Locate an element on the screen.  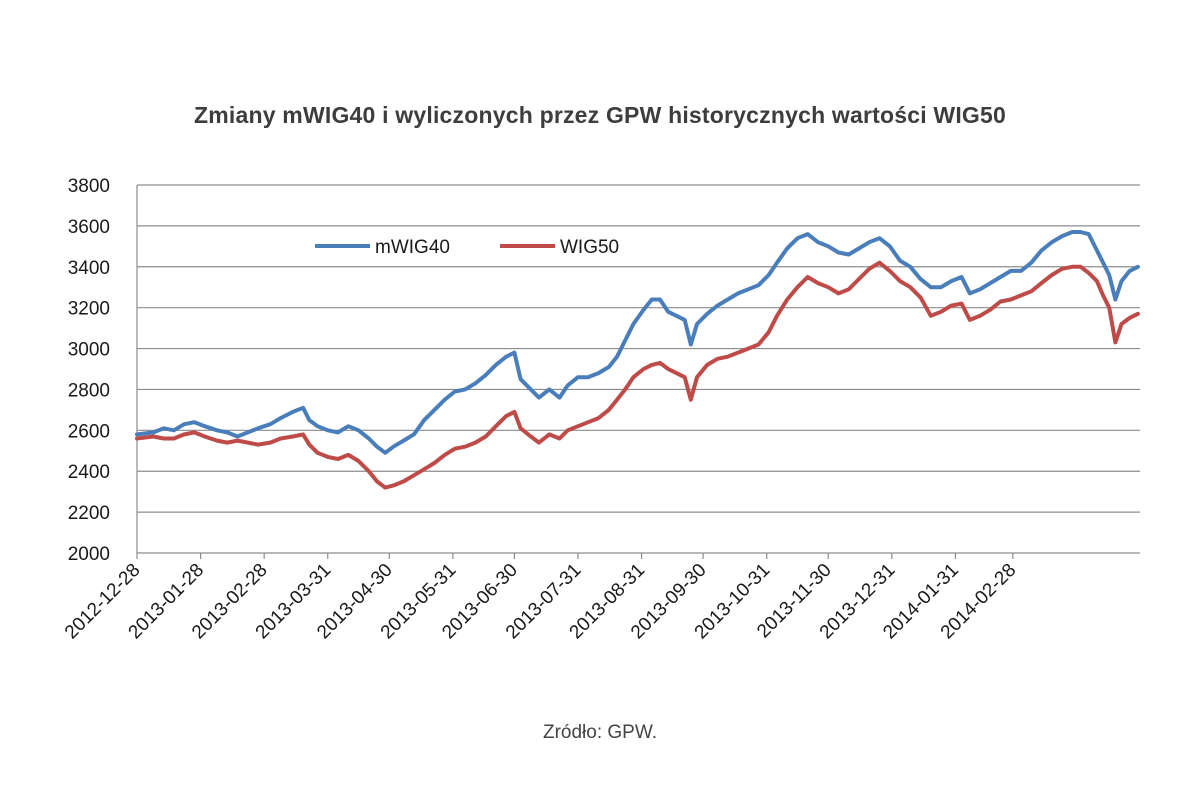
y-tick-label: 3400 is located at coordinates (89, 268).